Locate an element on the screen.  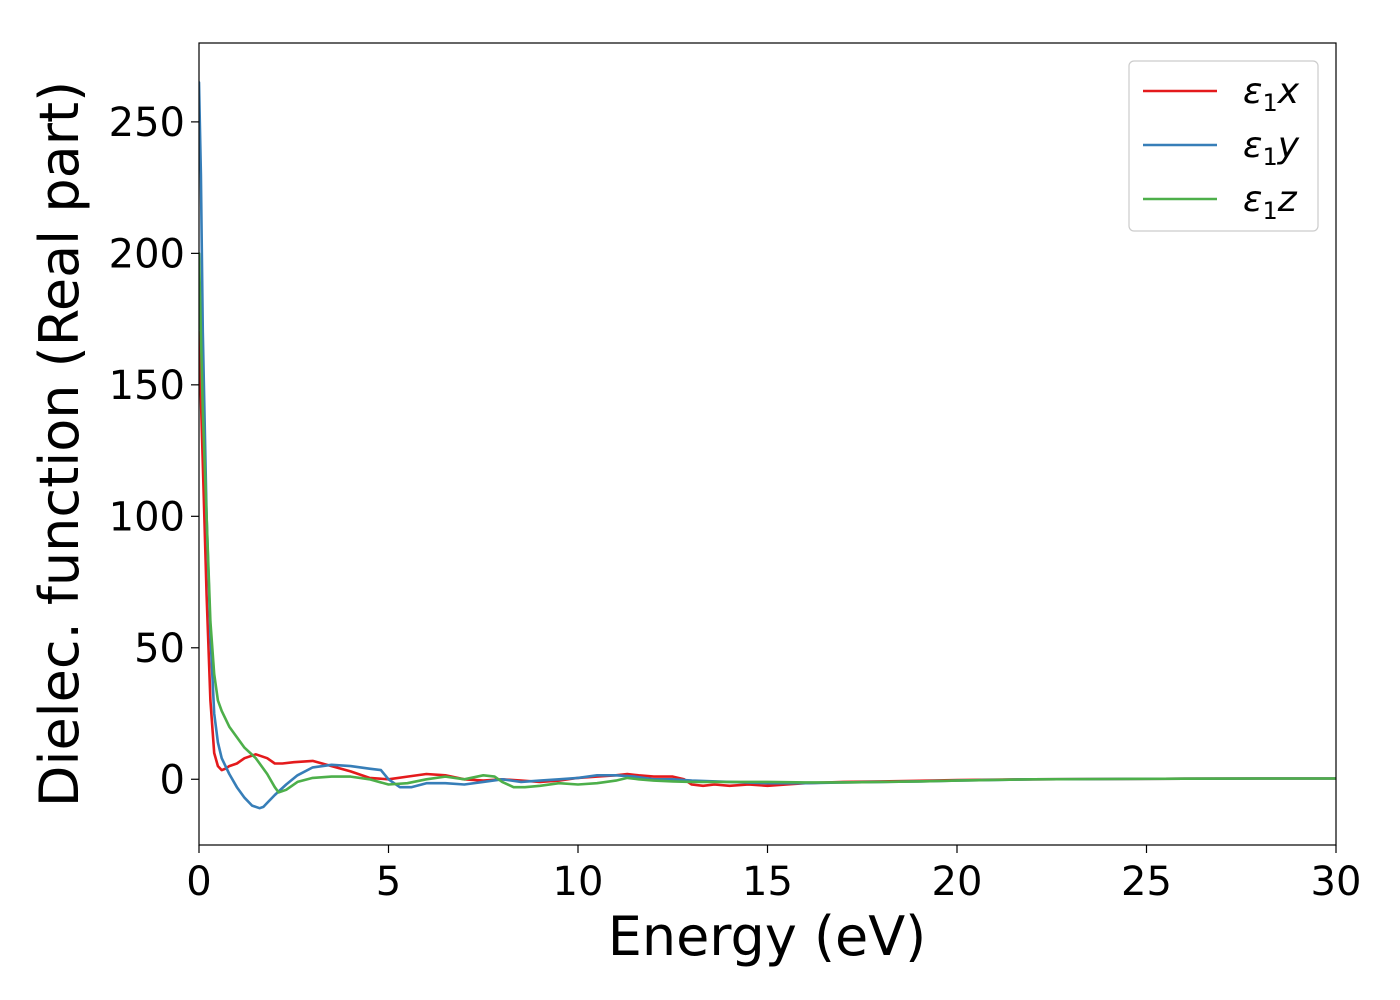
y-axis: 0 50 100 150 200 250 is located at coordinates (154, 451).